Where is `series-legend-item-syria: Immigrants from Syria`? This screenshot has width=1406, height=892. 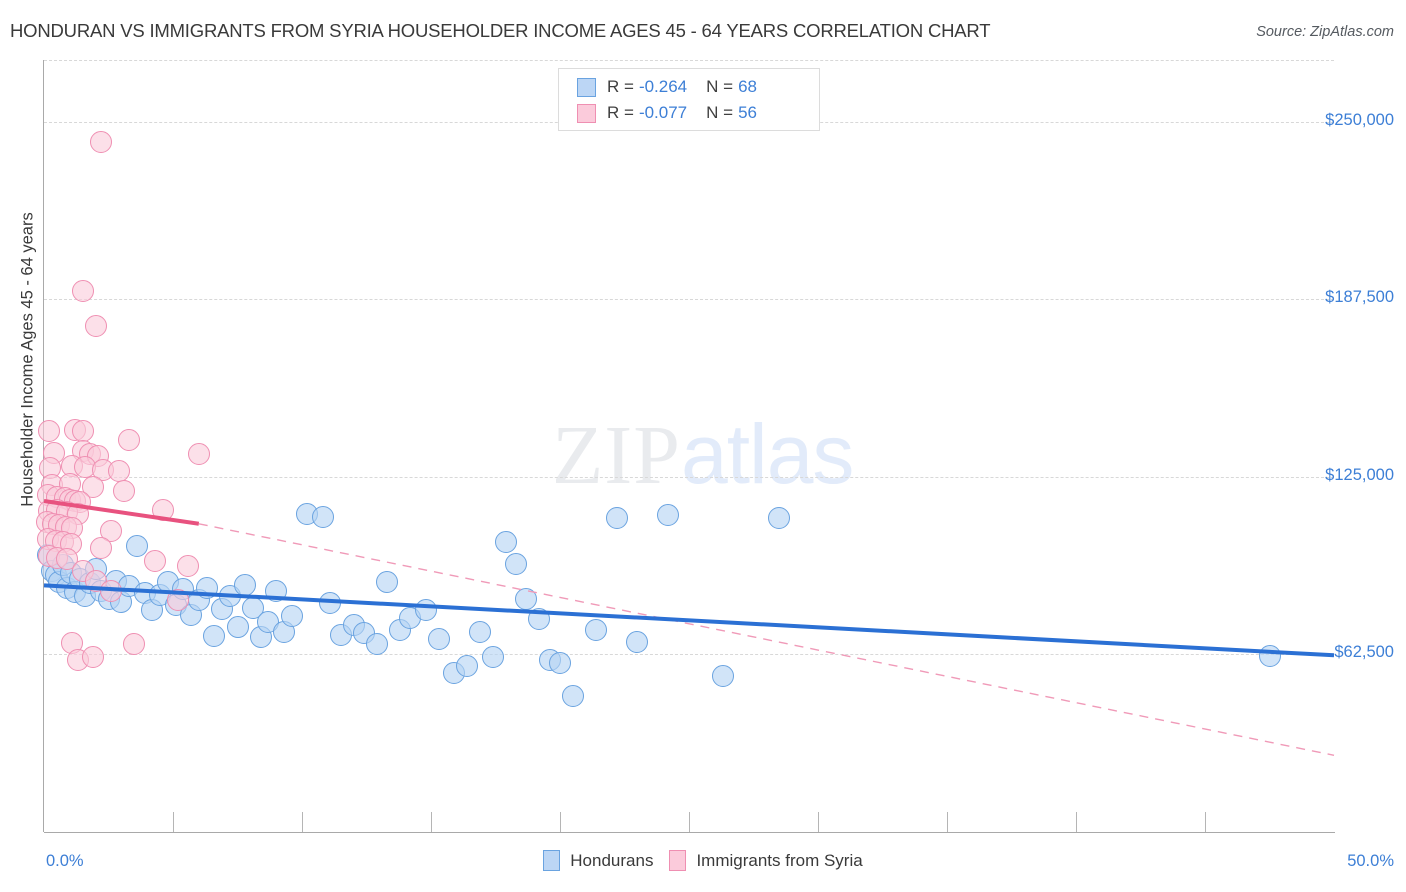 series-legend-item-syria: Immigrants from Syria is located at coordinates (766, 860).